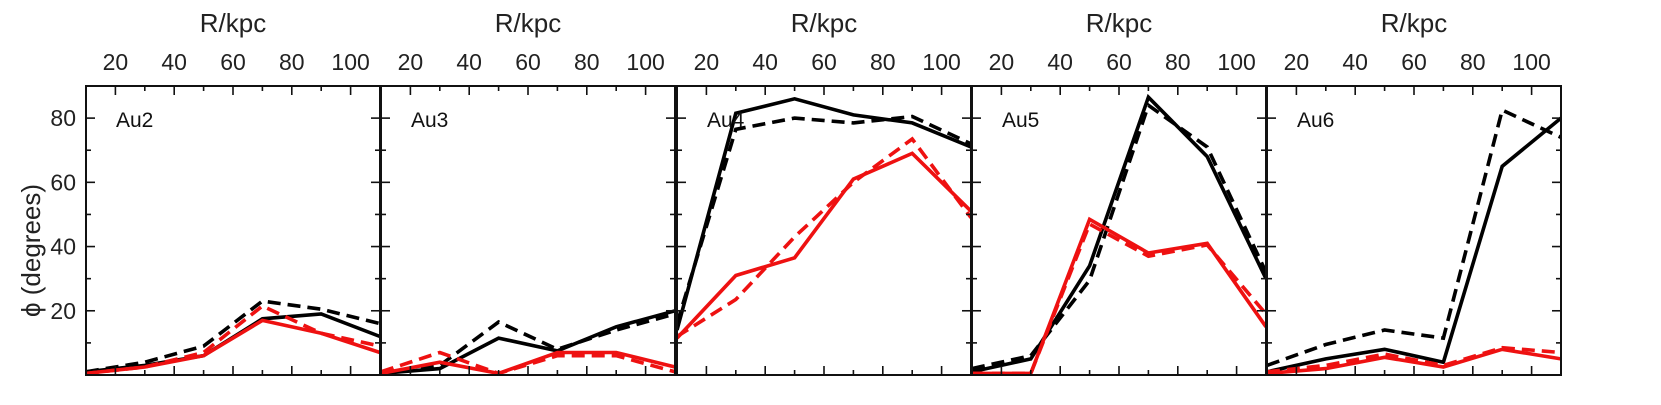 The height and width of the screenshot is (405, 1661). I want to click on panel-label: Au3, so click(429, 120).